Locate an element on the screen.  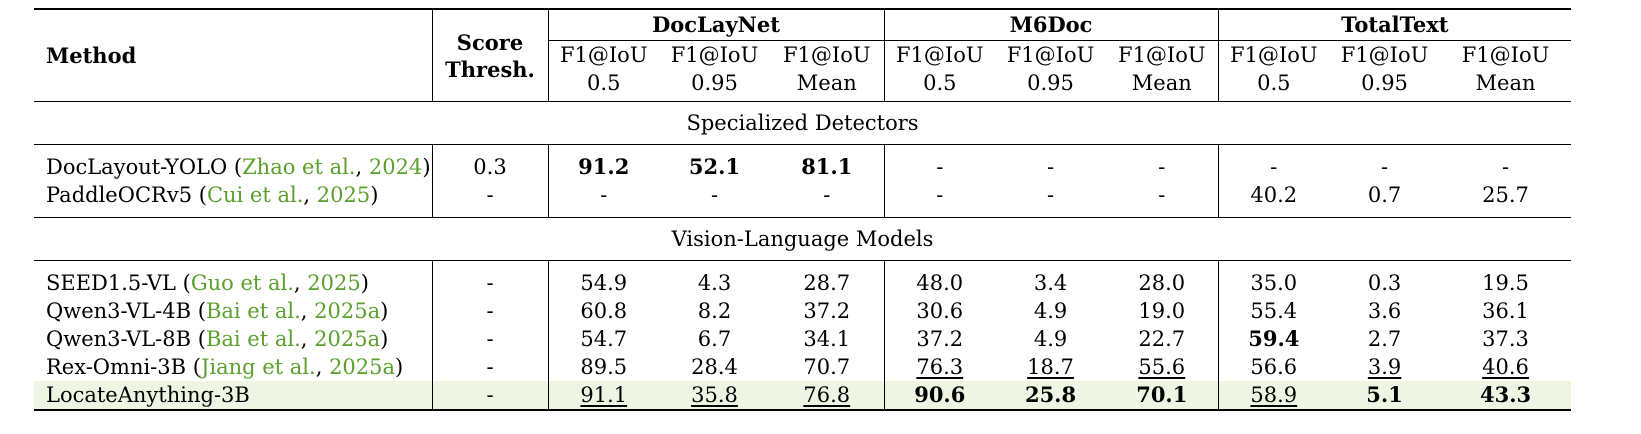
metric-value-text: 3.6 is located at coordinates (1384, 311).